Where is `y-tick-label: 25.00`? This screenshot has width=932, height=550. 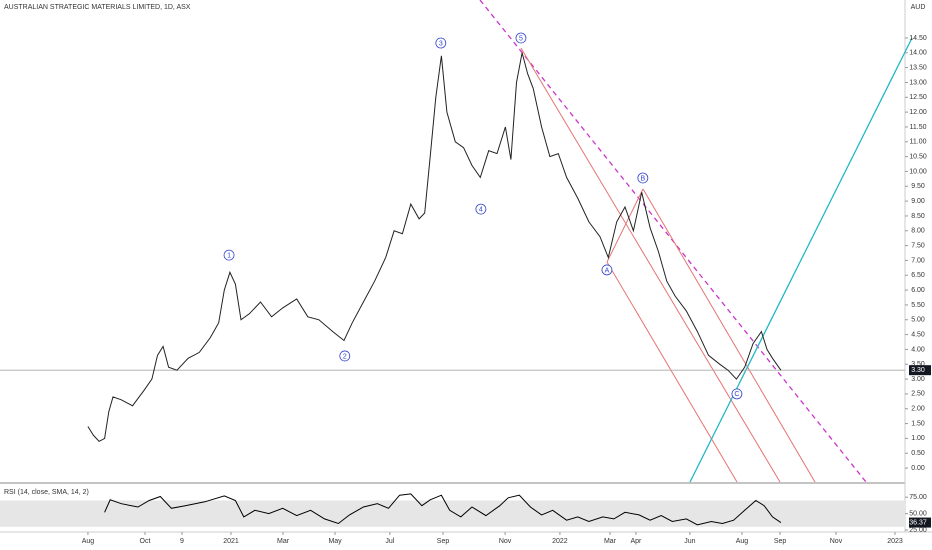
y-tick-label: 25.00 is located at coordinates (918, 530).